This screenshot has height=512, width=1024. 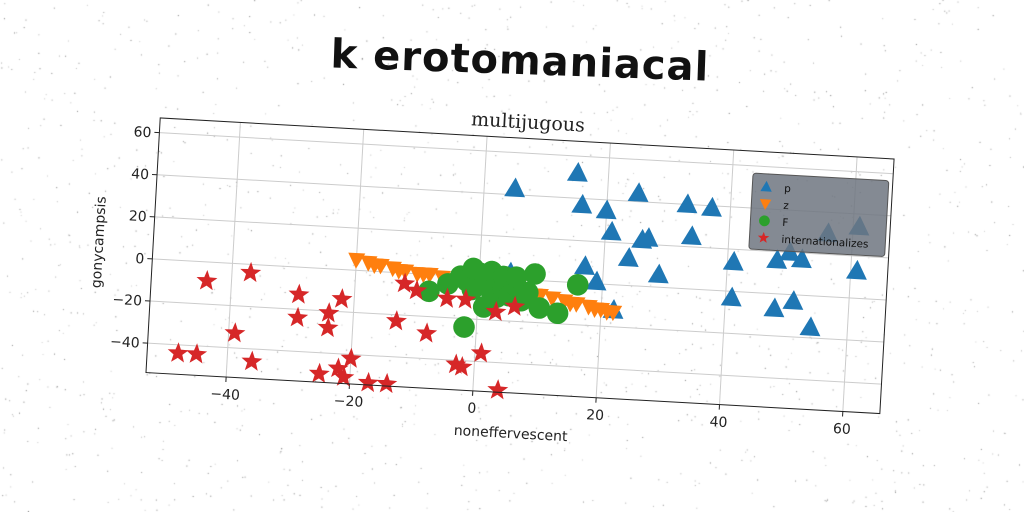 I want to click on legend-label: z, so click(x=786, y=206).